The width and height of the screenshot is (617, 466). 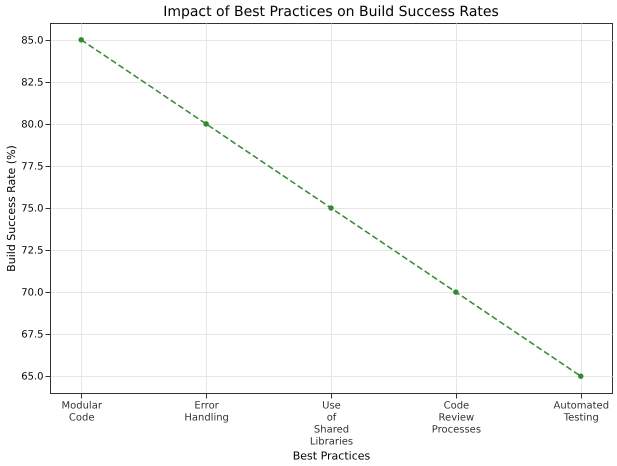 What do you see at coordinates (331, 456) in the screenshot?
I see `x-axis-title: Best Practices` at bounding box center [331, 456].